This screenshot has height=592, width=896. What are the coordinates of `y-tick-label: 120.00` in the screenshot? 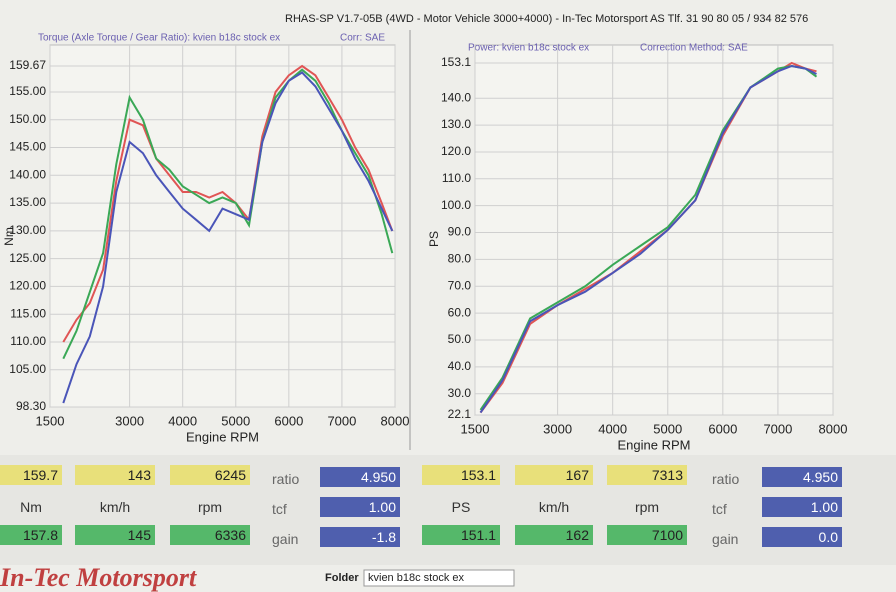 It's located at (27, 286).